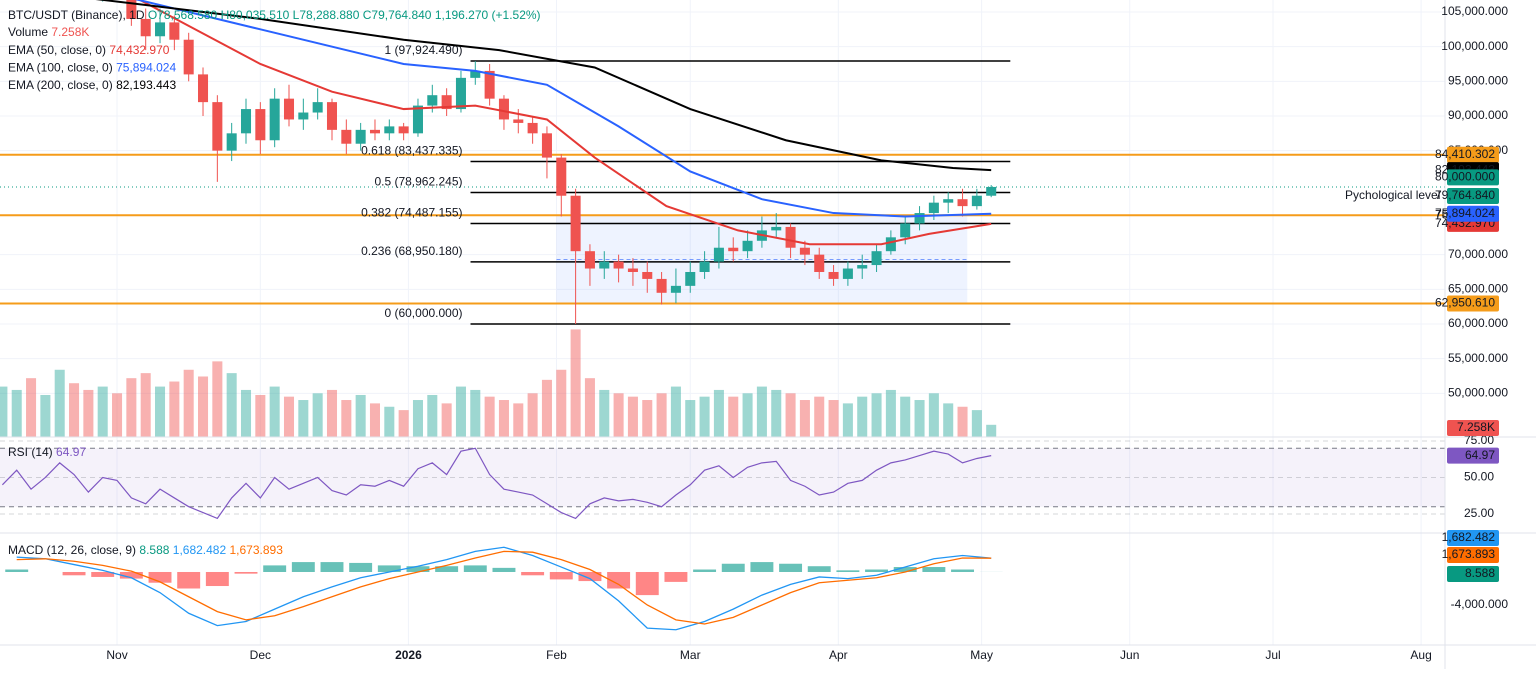 This screenshot has height=674, width=1536. Describe the element at coordinates (57, 50) in the screenshot. I see `ema-name: EMA (50, close, 0)` at that location.